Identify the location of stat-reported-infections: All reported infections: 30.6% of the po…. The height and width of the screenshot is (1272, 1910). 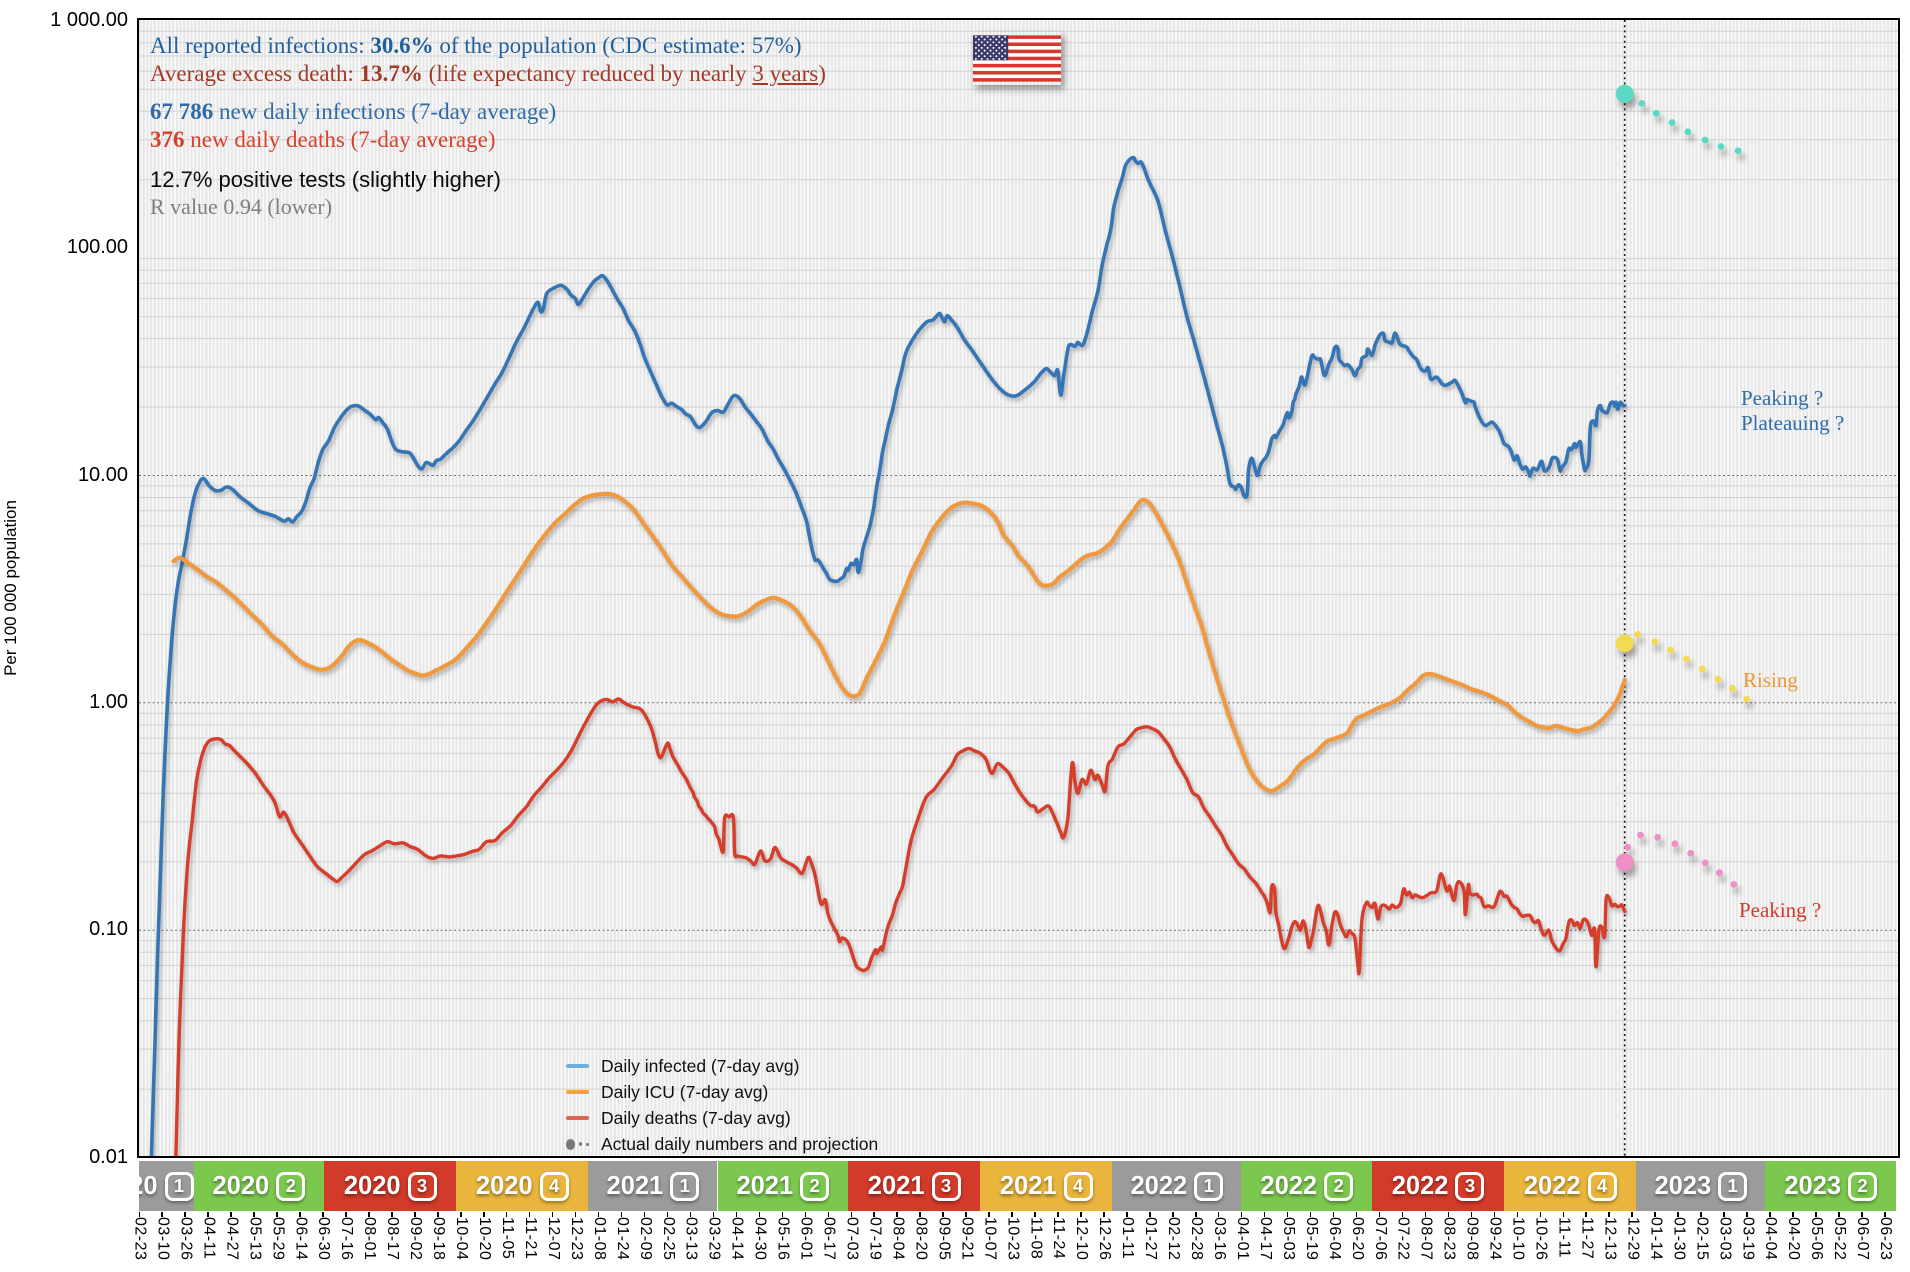
(476, 45).